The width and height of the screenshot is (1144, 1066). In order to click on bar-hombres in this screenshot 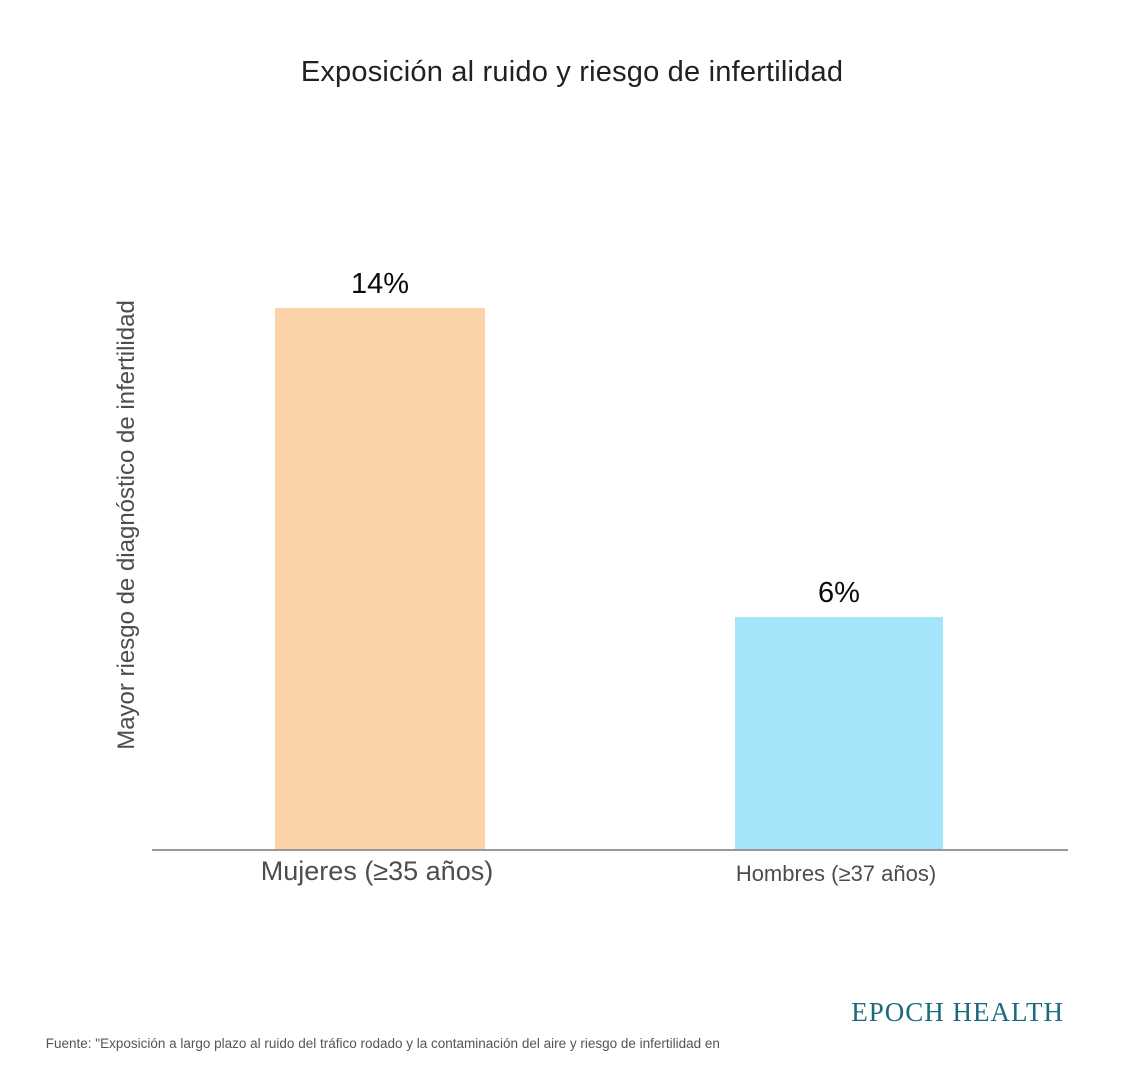, I will do `click(839, 733)`.